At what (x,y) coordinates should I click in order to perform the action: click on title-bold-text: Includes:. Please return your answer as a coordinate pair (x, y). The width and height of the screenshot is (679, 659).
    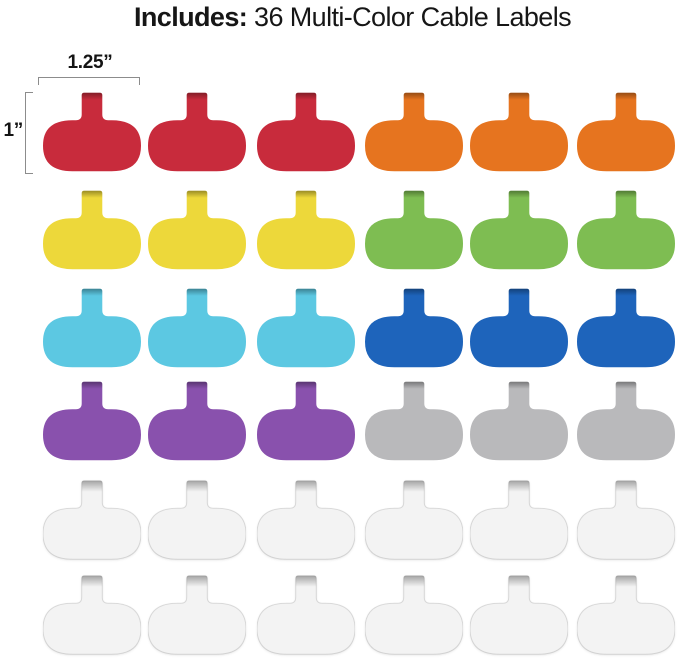
    Looking at the image, I should click on (191, 17).